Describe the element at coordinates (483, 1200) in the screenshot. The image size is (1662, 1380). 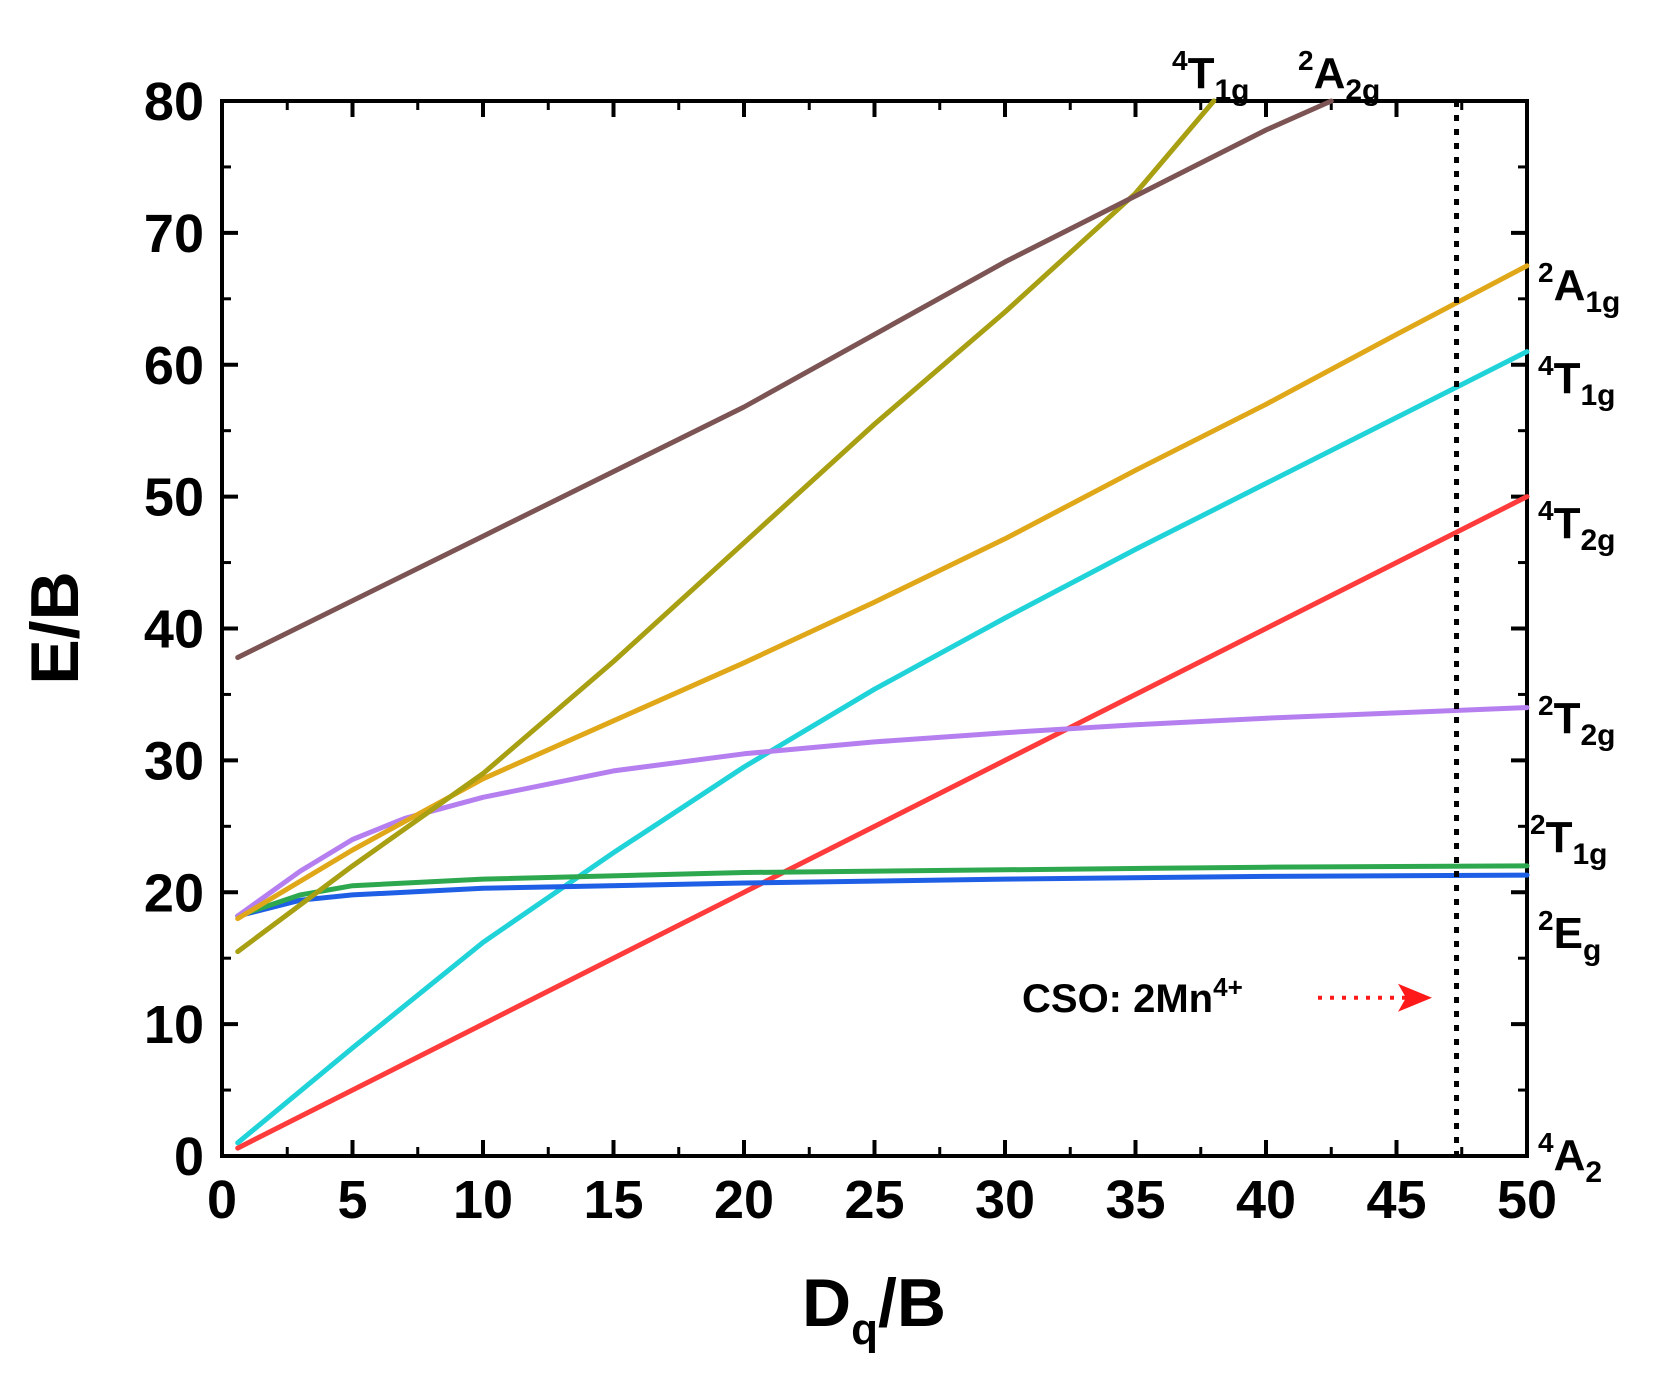
I see `x-tick-label: 10` at that location.